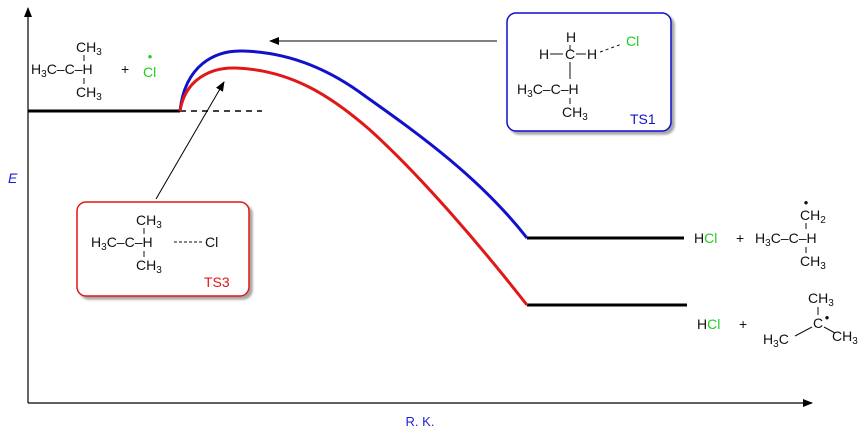 The image size is (863, 436). What do you see at coordinates (705, 238) in the screenshot?
I see `product-primary-hcl: HCl` at bounding box center [705, 238].